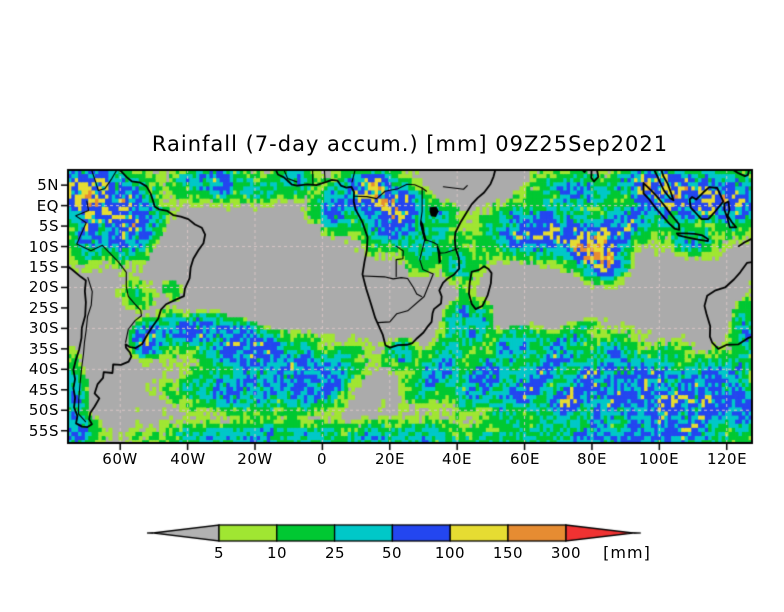 This screenshot has width=784, height=612. What do you see at coordinates (659, 459) in the screenshot?
I see `lon-tick-label-100e: 100E` at bounding box center [659, 459].